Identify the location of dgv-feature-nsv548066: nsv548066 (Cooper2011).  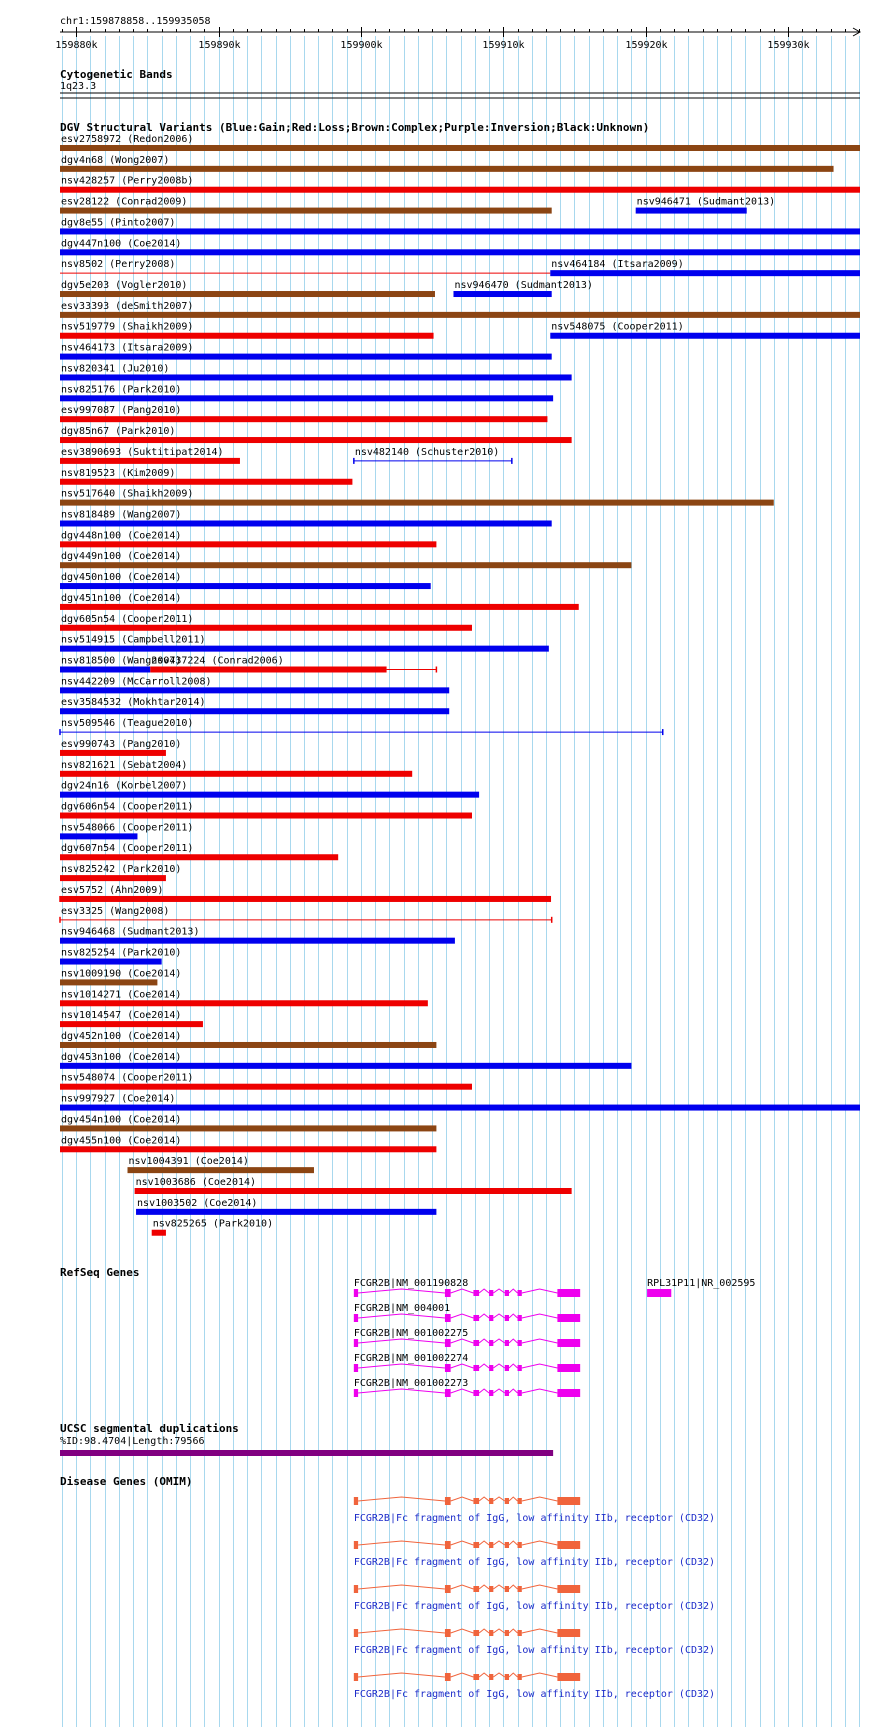
(126, 831).